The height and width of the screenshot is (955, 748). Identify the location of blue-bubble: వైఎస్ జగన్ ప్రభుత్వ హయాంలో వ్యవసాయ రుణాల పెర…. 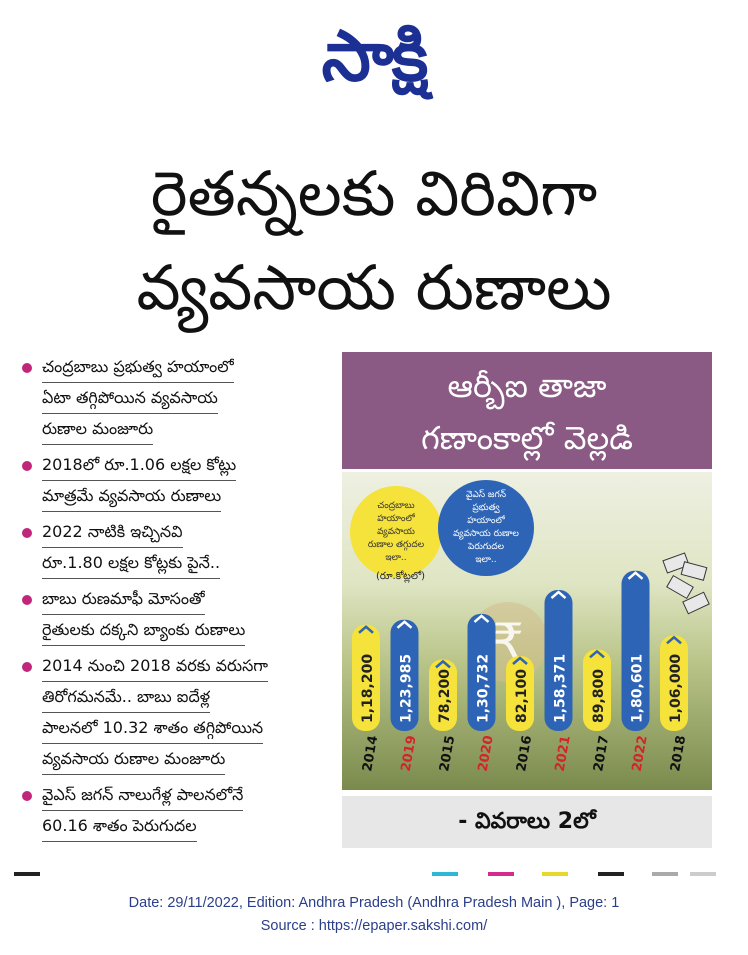
(486, 528).